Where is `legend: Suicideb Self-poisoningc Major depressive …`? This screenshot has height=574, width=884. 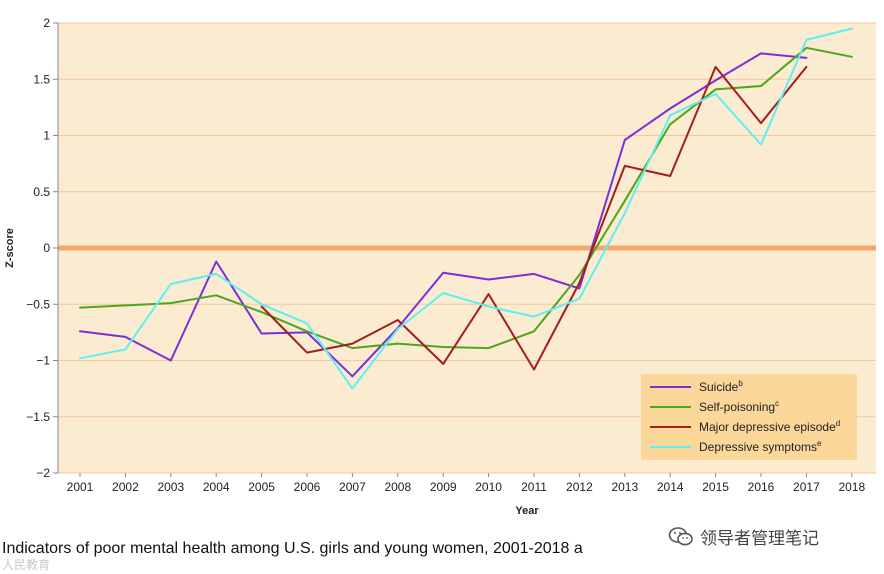 legend: Suicideb Self-poisoningc Major depressive … is located at coordinates (749, 417).